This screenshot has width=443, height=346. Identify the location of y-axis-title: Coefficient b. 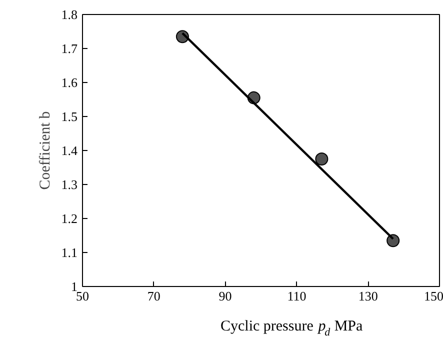
(45, 150).